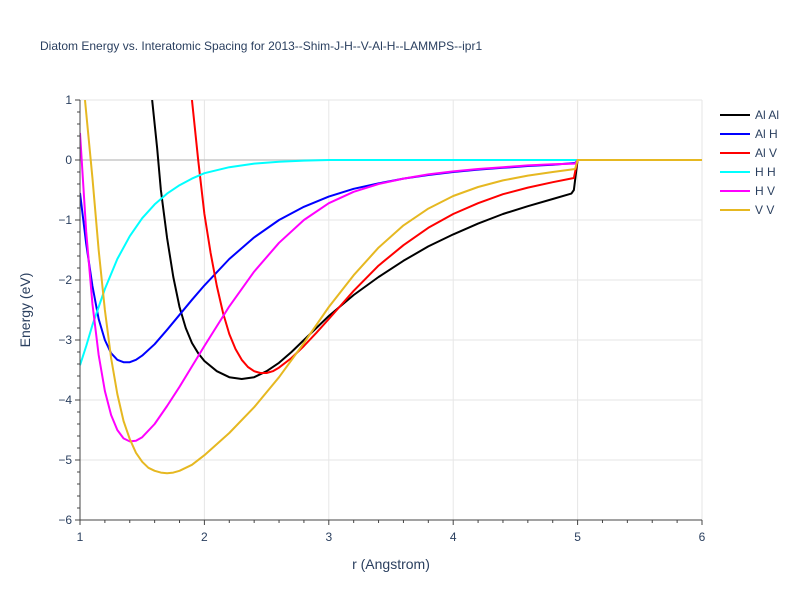 This screenshot has width=800, height=600. I want to click on x-tick-label: 4, so click(453, 537).